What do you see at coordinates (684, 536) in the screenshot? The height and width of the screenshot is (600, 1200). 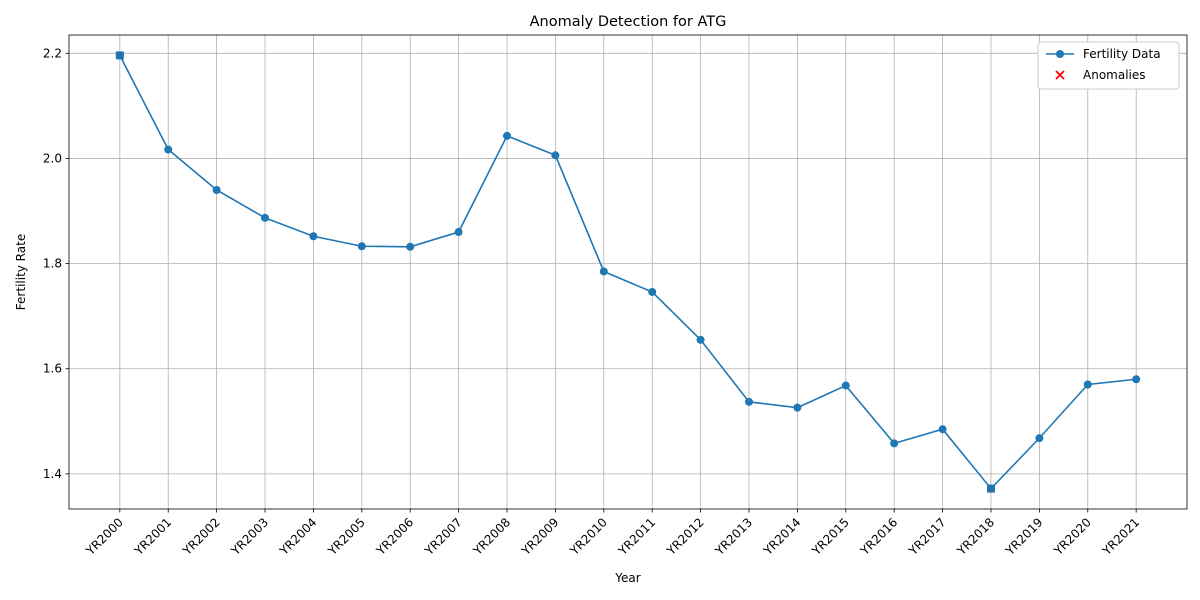 I see `x-tick-label: YR2012` at bounding box center [684, 536].